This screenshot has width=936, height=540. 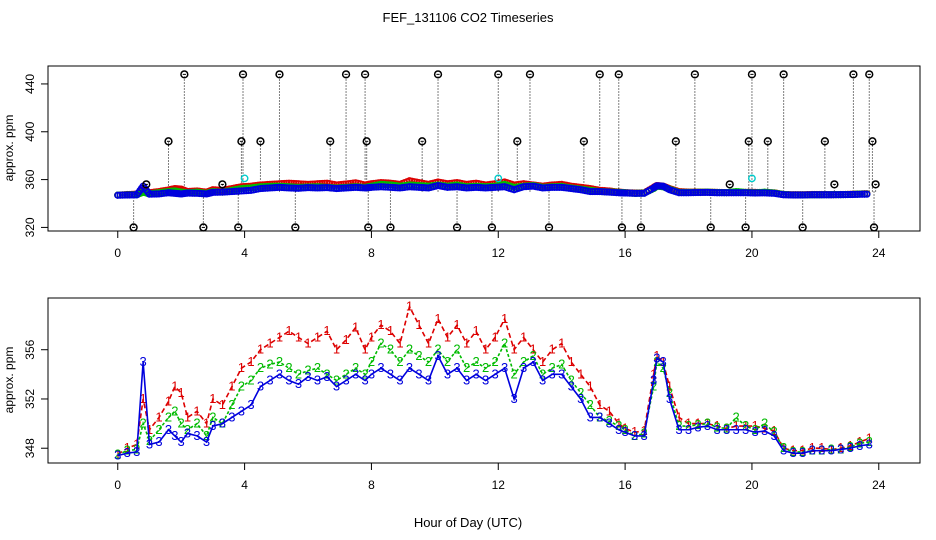 I want to click on top-x-tick-label: 24, so click(x=879, y=253).